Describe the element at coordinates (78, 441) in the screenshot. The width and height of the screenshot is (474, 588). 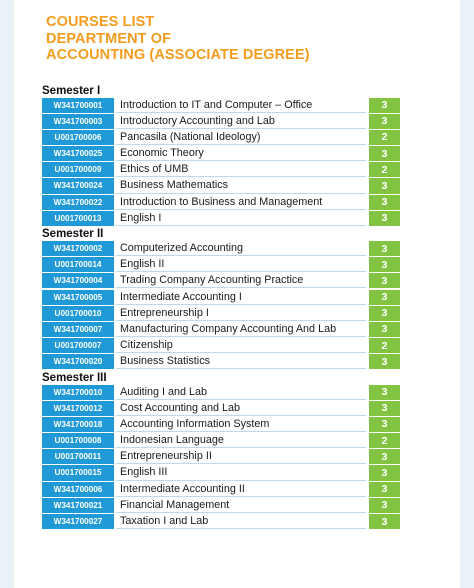
I see `course-code: U001700008` at that location.